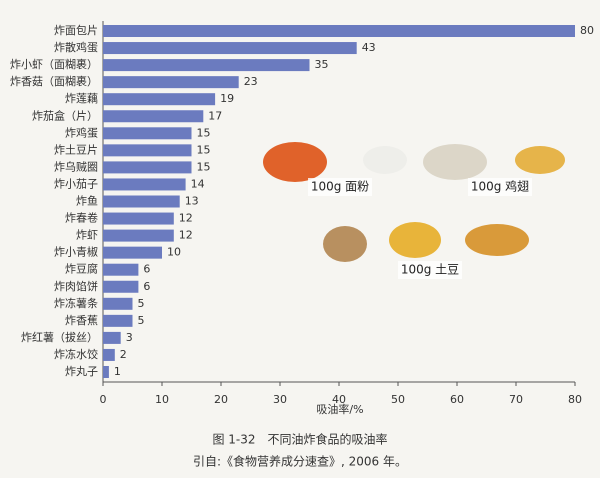 The height and width of the screenshot is (478, 600). Describe the element at coordinates (54, 81) in the screenshot. I see `y-tick-label: 炸香菇（面糊裹）` at that location.